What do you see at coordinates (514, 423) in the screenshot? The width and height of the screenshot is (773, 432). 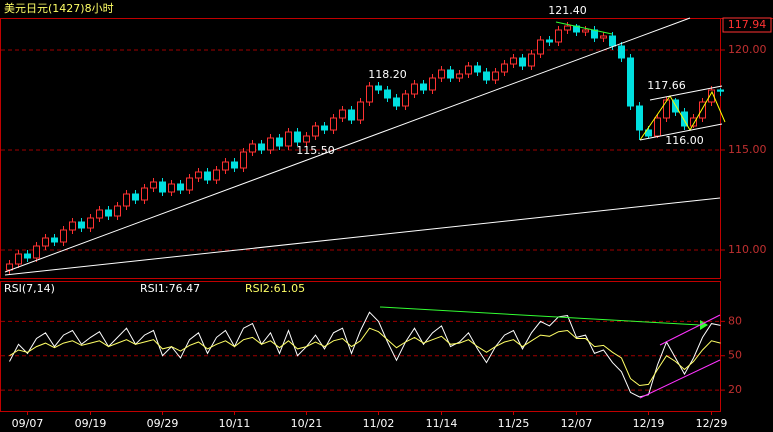 I see `x-tick-label: 11/25` at bounding box center [514, 423].